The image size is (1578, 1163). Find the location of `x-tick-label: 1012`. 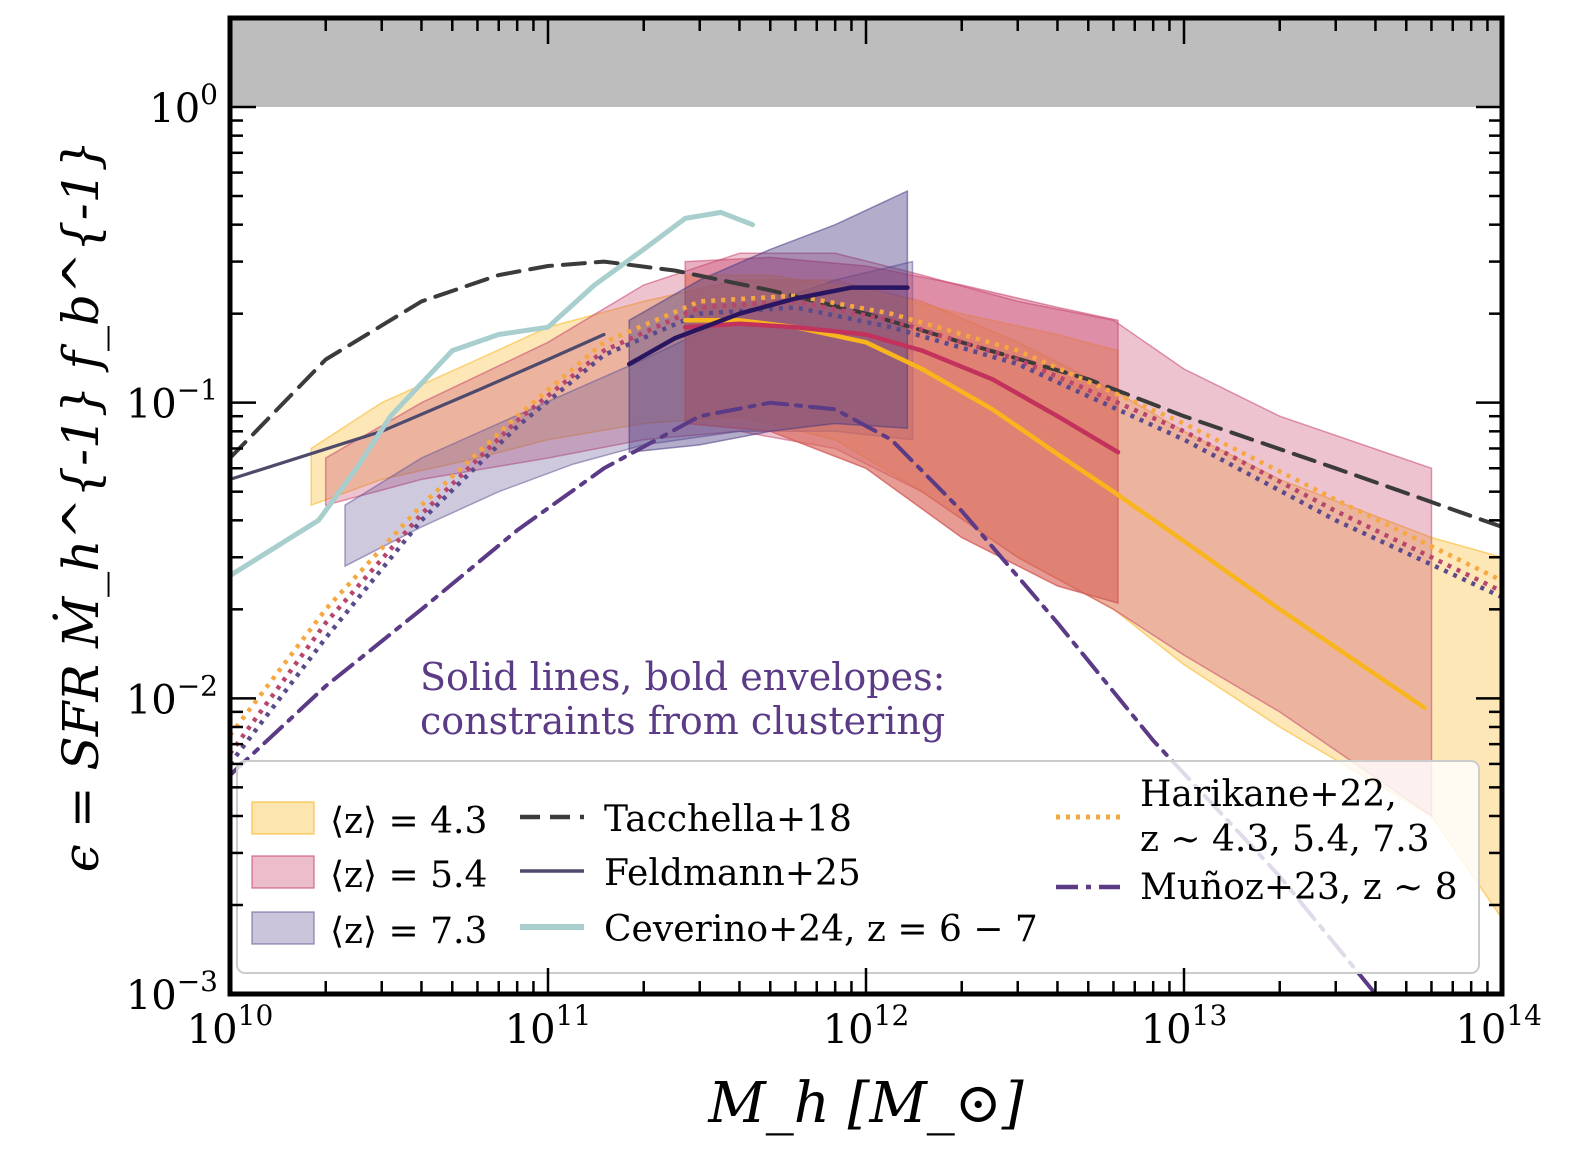

x-tick-label: 1012 is located at coordinates (866, 1026).